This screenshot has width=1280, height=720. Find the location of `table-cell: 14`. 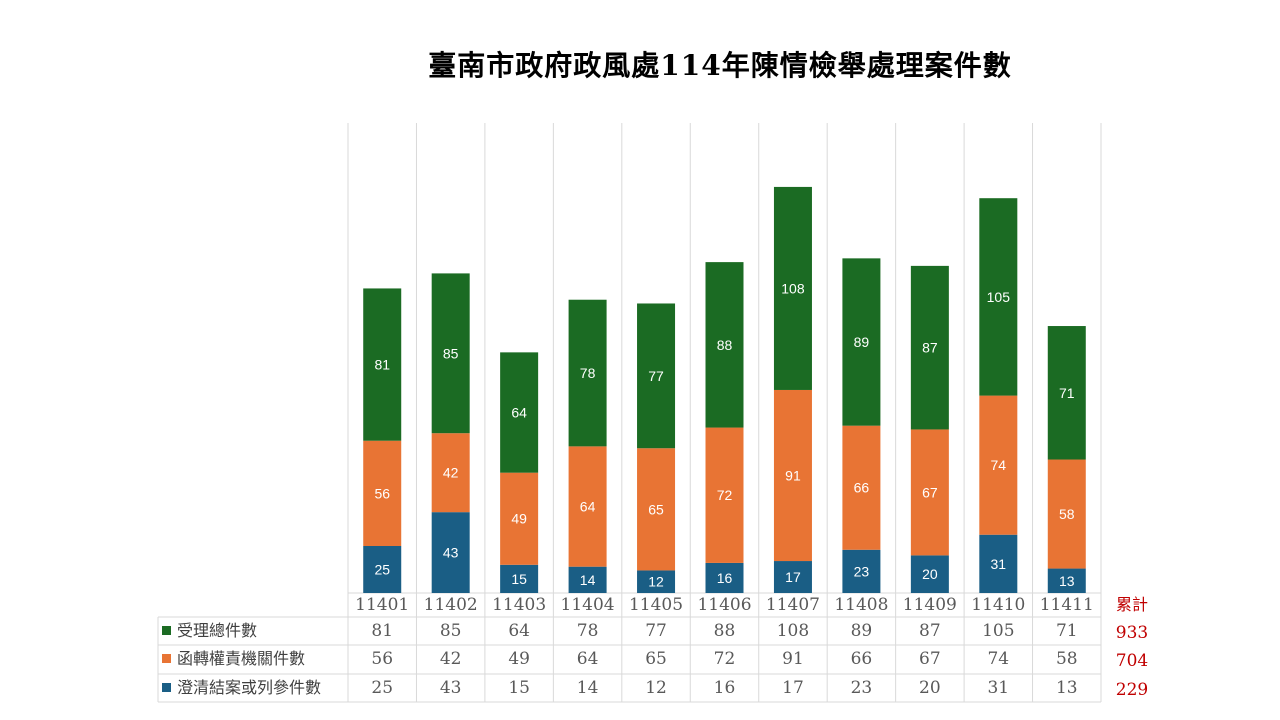

table-cell: 14 is located at coordinates (587, 688).